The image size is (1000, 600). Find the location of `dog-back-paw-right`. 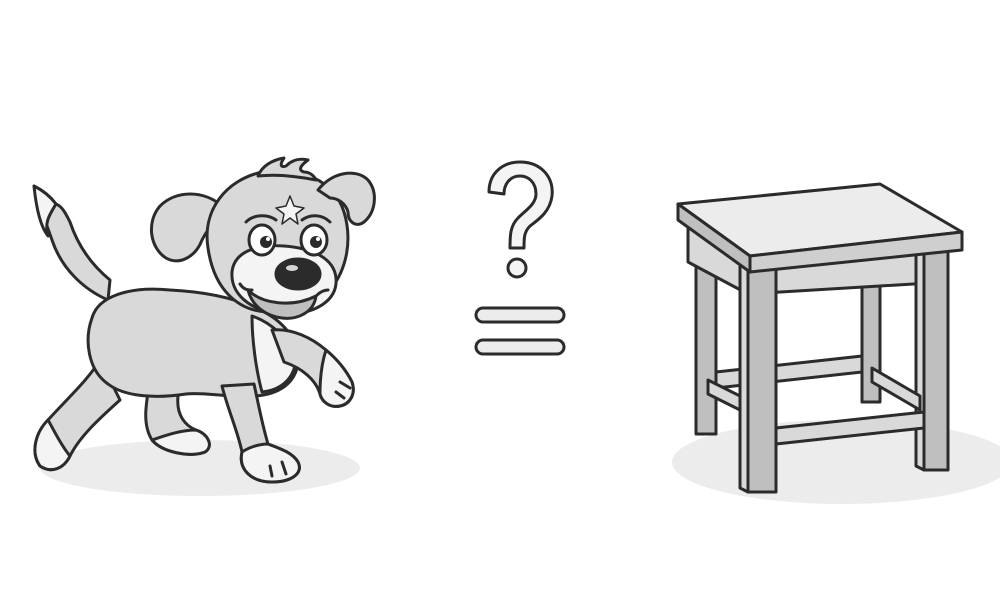

dog-back-paw-right is located at coordinates (180, 442).